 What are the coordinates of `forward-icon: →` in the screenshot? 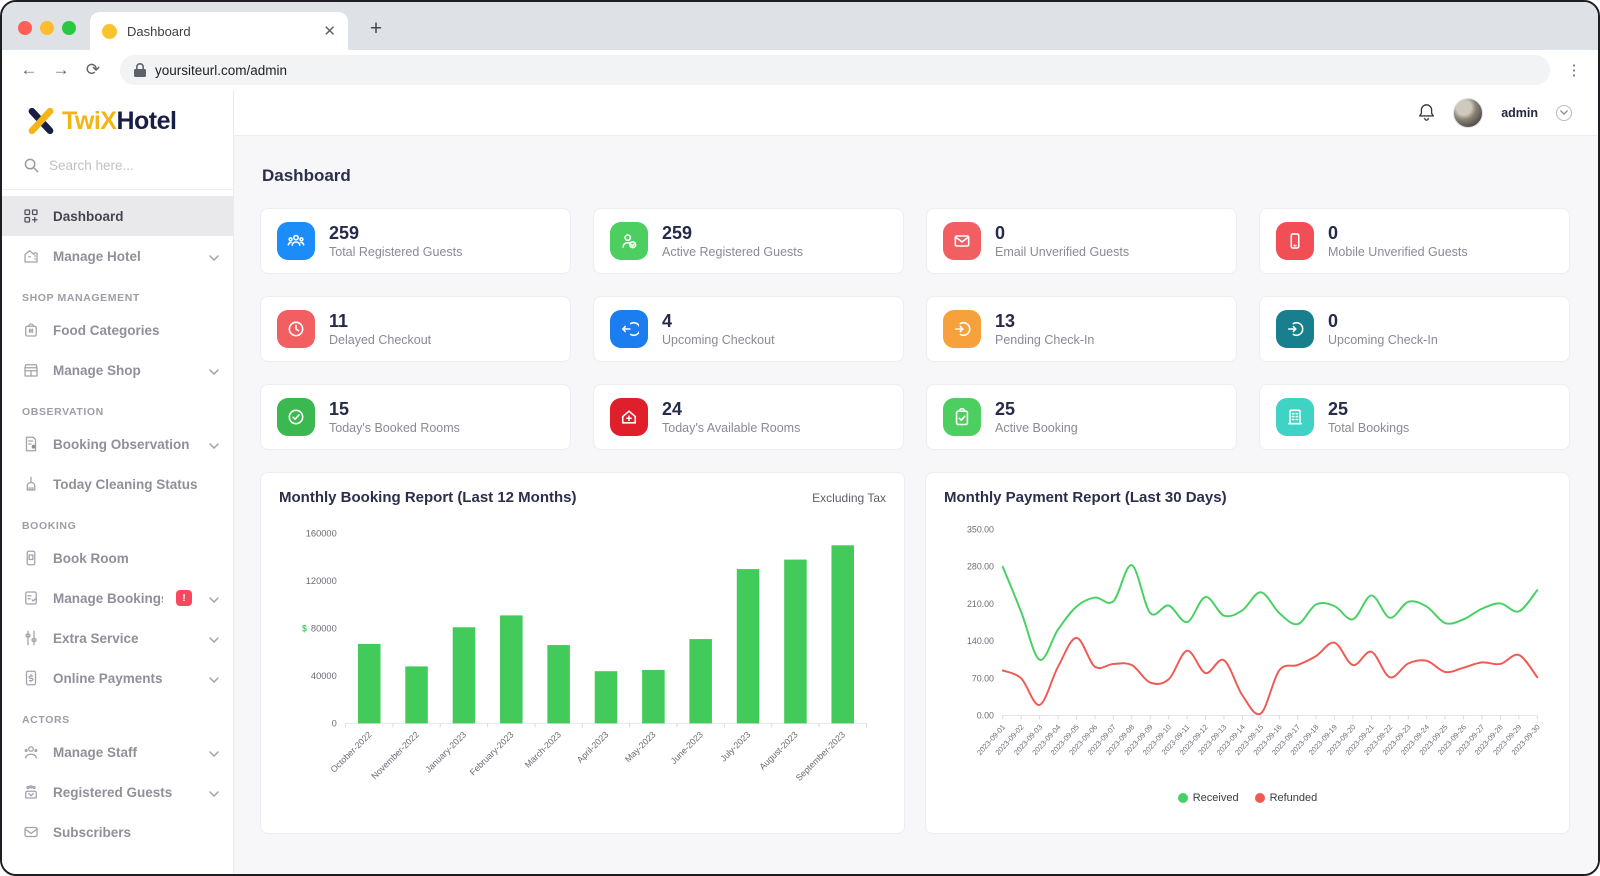 It's located at (61, 69).